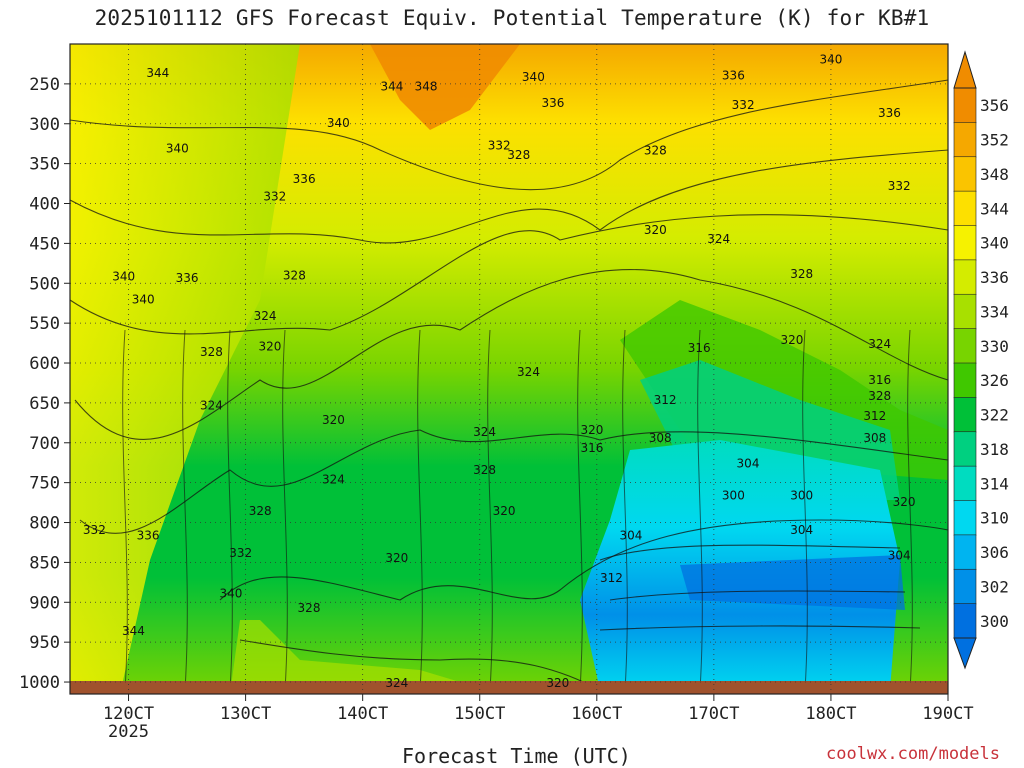 The height and width of the screenshot is (768, 1024). Describe the element at coordinates (44, 244) in the screenshot. I see `y-tick-label-450: 450` at that location.